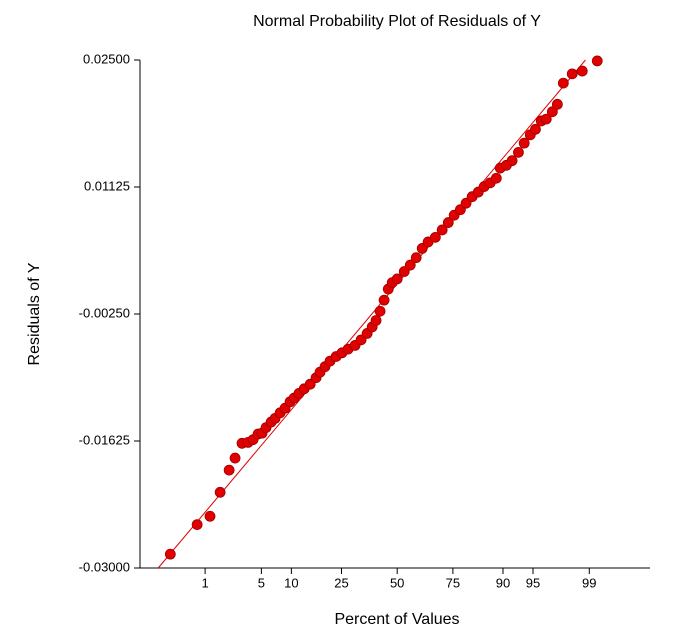 The width and height of the screenshot is (696, 640). Describe the element at coordinates (291, 582) in the screenshot. I see `x-tick-label: 10` at that location.